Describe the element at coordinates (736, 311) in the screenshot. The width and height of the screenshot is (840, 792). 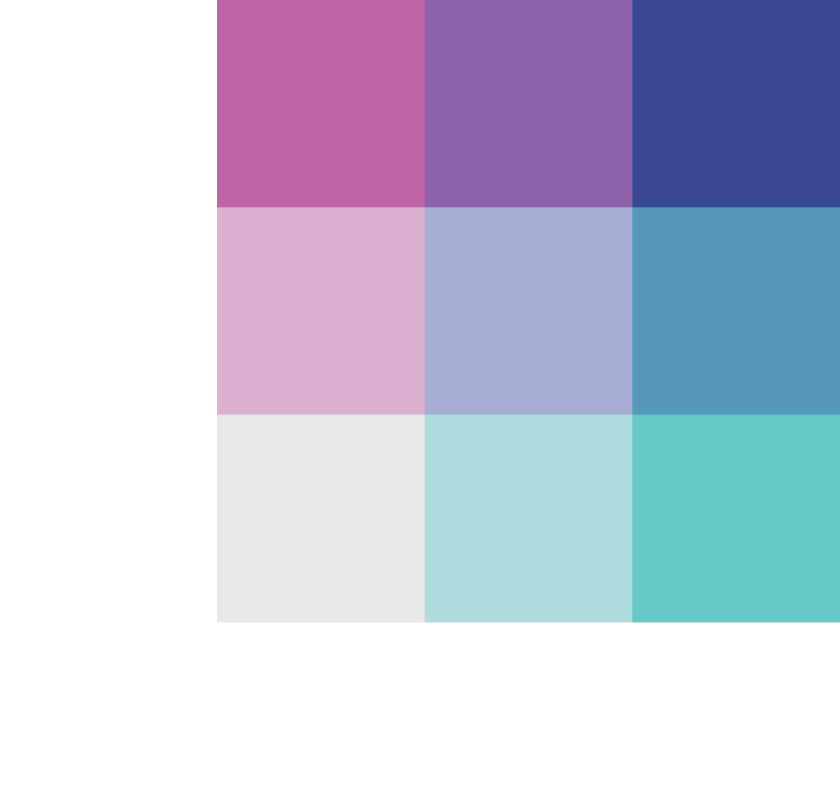
I see `grid-cell-r2-c3` at that location.